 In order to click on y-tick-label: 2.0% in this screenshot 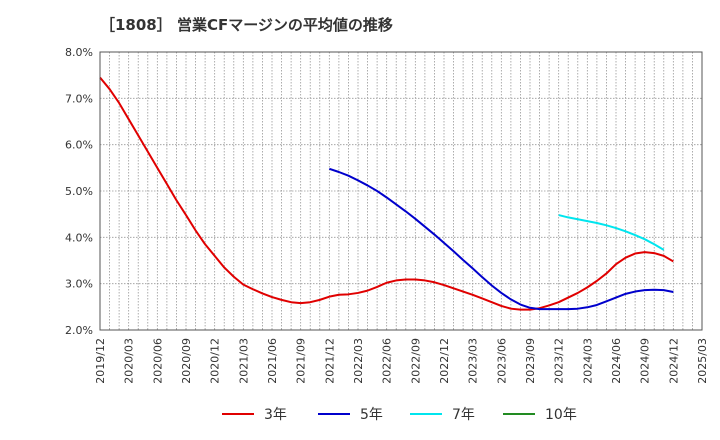, I will do `click(79, 330)`.